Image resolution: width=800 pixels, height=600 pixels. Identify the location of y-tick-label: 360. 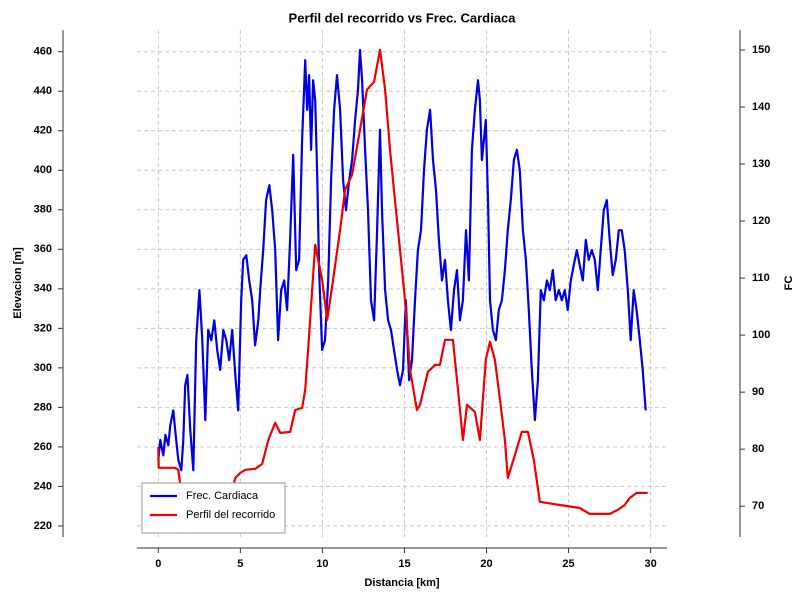
(43, 249).